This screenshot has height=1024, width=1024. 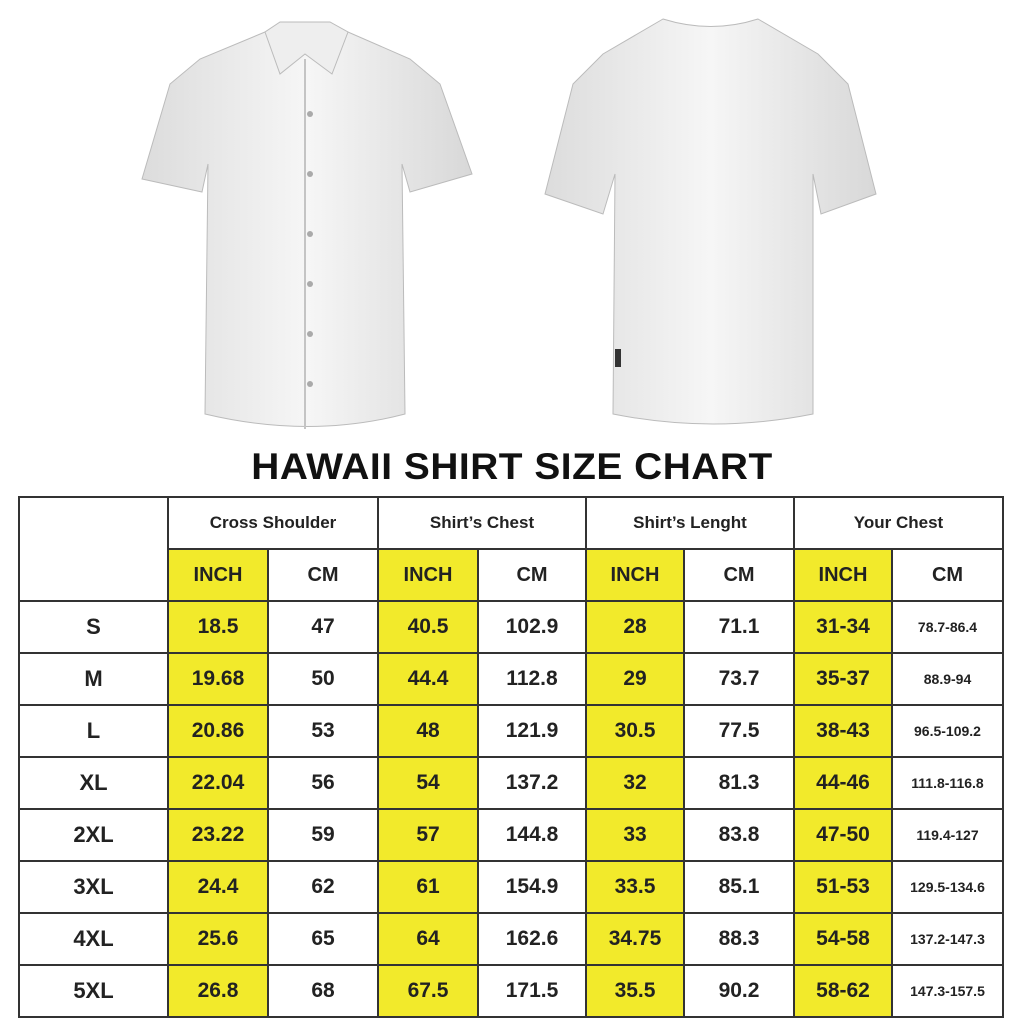 I want to click on table-cell: 19.68, so click(x=218, y=679).